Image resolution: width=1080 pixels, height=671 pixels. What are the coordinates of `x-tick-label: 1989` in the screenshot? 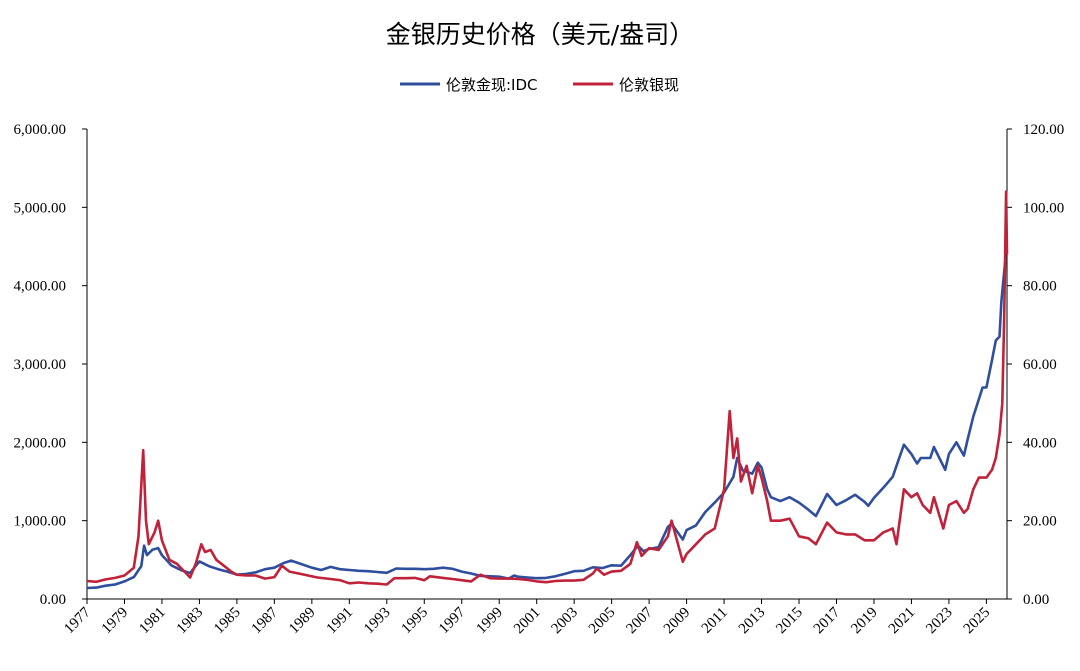 It's located at (302, 621).